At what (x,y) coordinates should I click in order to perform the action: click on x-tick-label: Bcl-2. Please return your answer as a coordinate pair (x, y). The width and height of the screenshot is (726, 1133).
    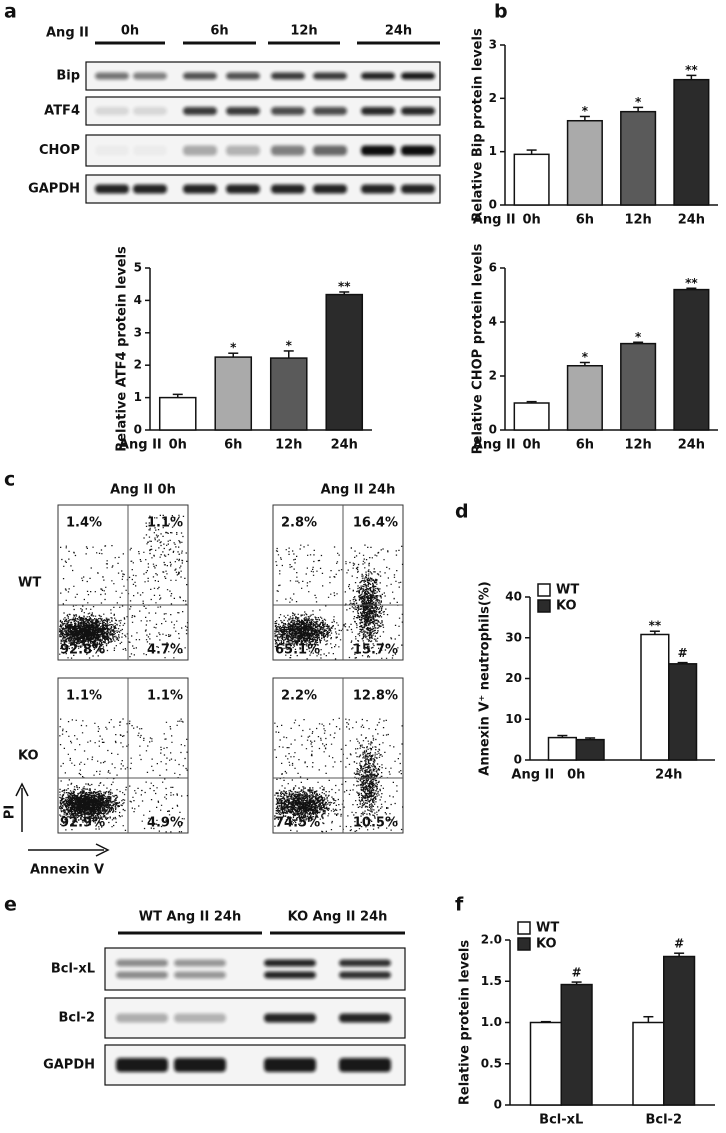
    Looking at the image, I should click on (663, 1120).